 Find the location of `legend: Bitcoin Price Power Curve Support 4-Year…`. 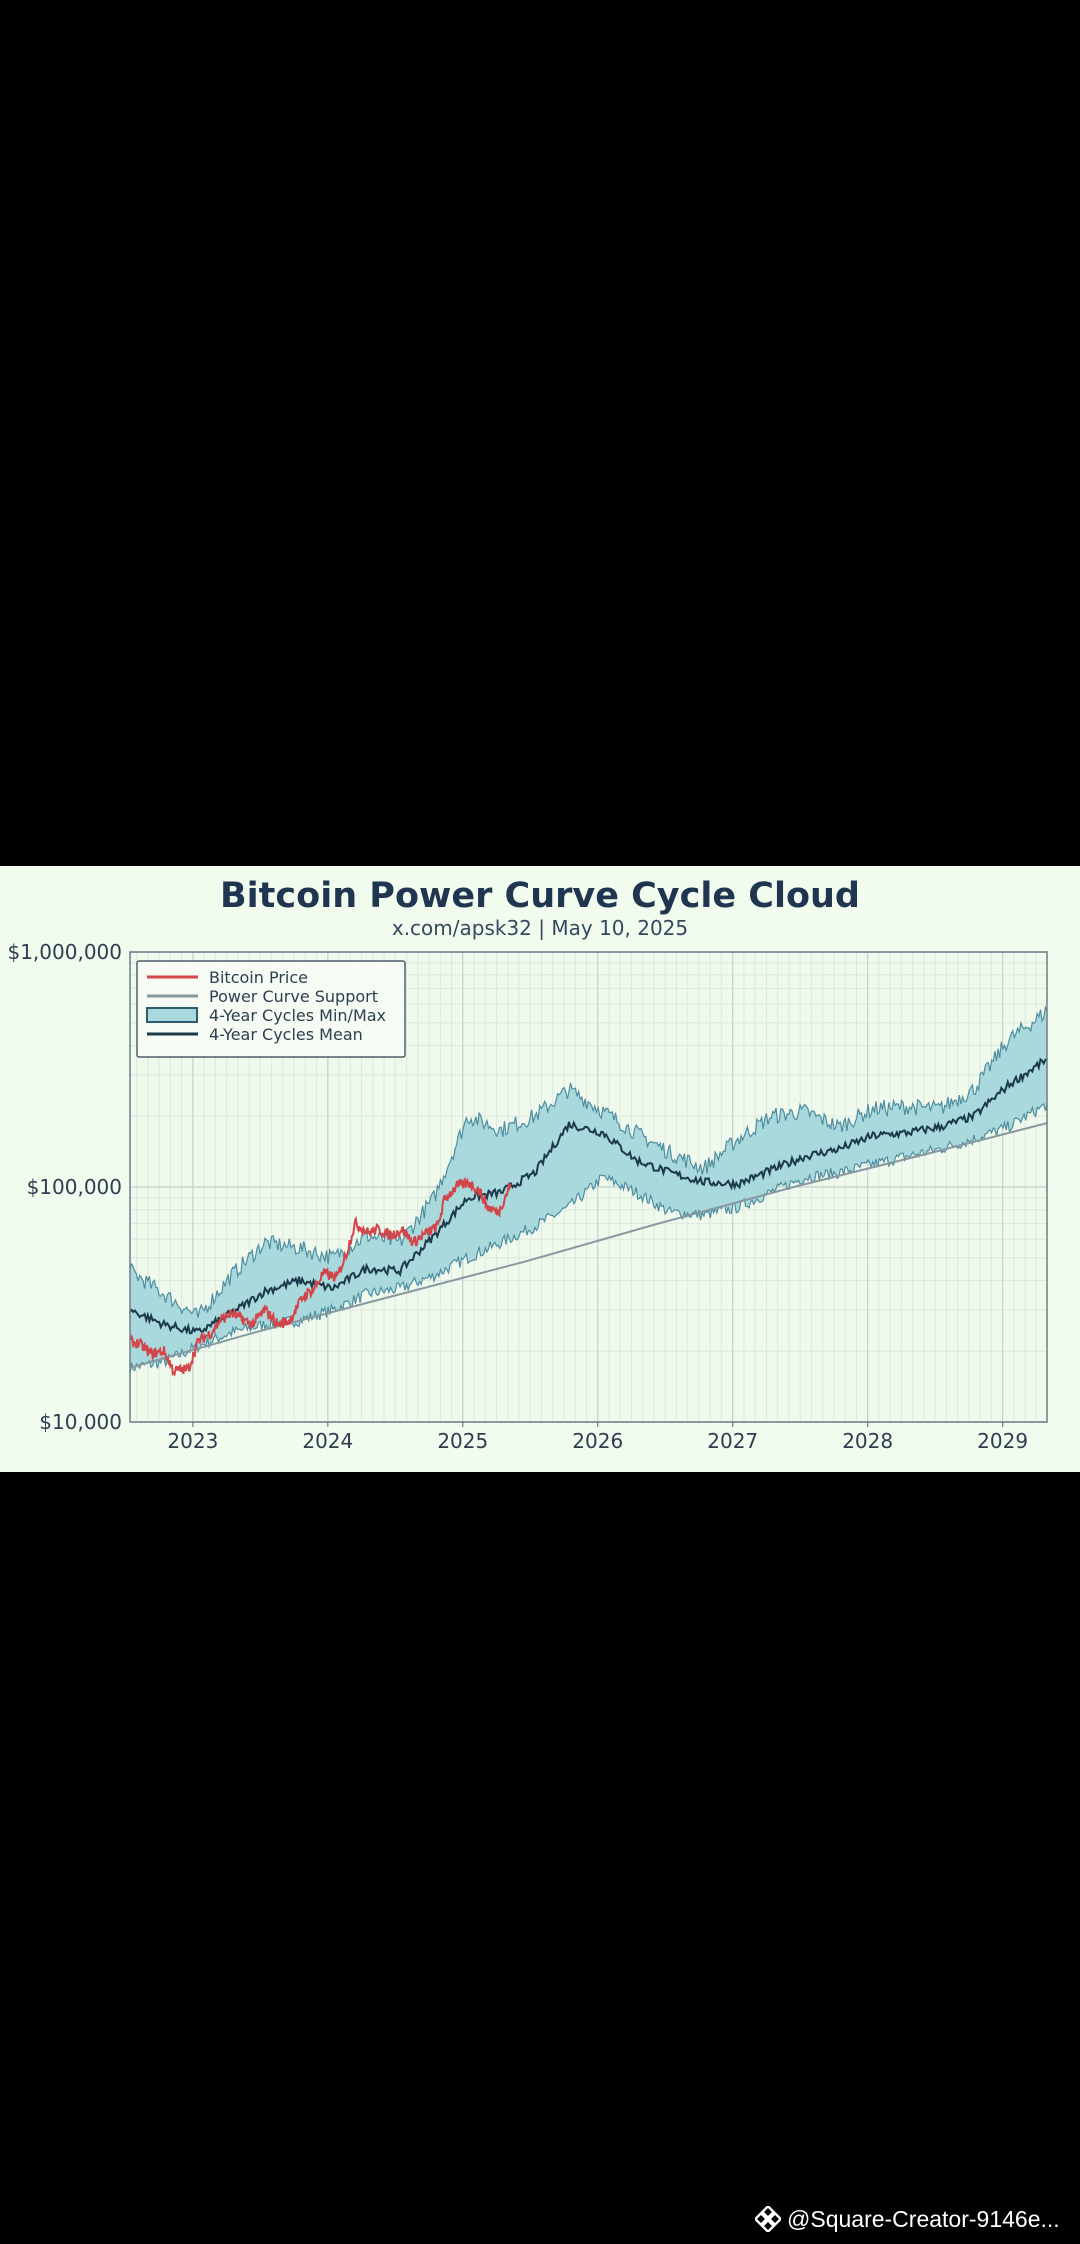

legend: Bitcoin Price Power Curve Support 4-Year… is located at coordinates (271, 1009).